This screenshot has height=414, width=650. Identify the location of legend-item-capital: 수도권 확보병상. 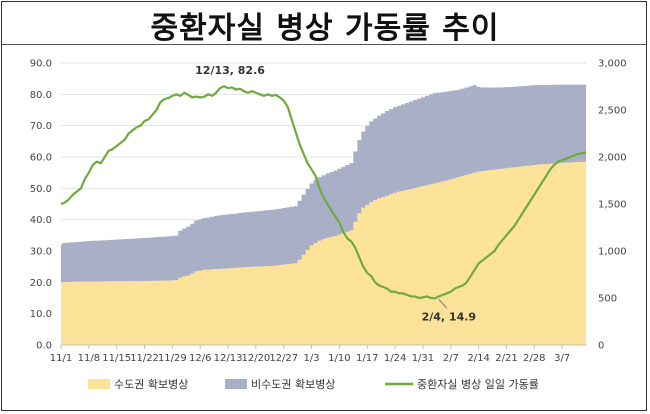
(138, 384).